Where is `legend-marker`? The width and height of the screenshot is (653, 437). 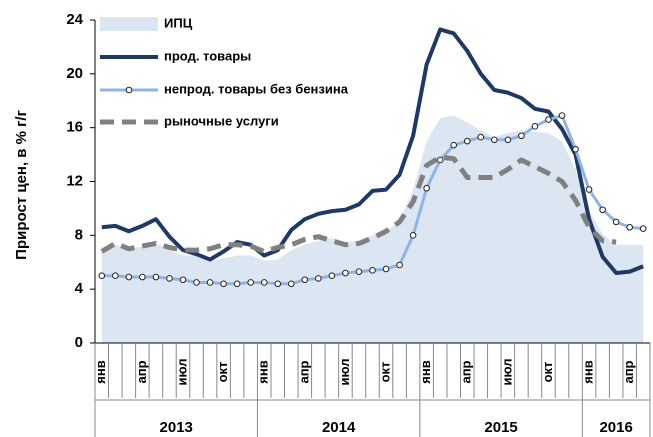
legend-marker is located at coordinates (129, 90).